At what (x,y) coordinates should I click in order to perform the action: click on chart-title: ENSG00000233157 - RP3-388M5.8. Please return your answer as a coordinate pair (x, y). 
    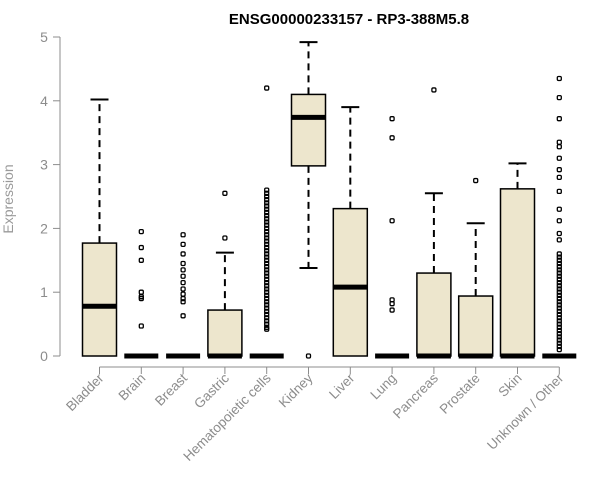
    Looking at the image, I should click on (349, 19).